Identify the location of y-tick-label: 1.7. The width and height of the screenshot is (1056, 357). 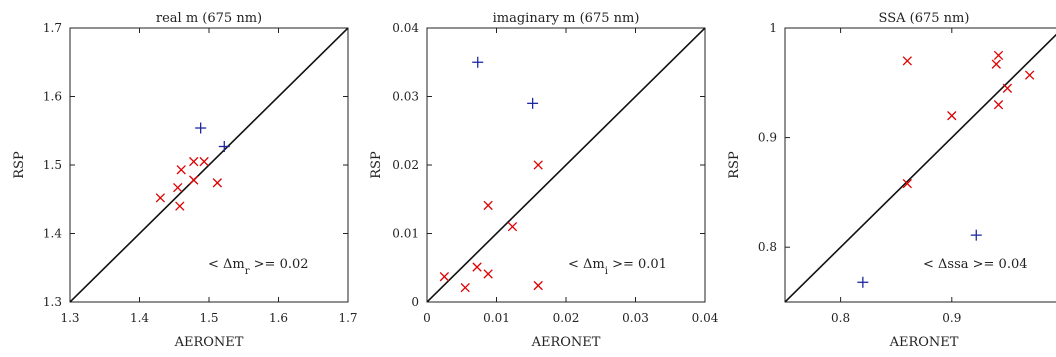
(52, 28).